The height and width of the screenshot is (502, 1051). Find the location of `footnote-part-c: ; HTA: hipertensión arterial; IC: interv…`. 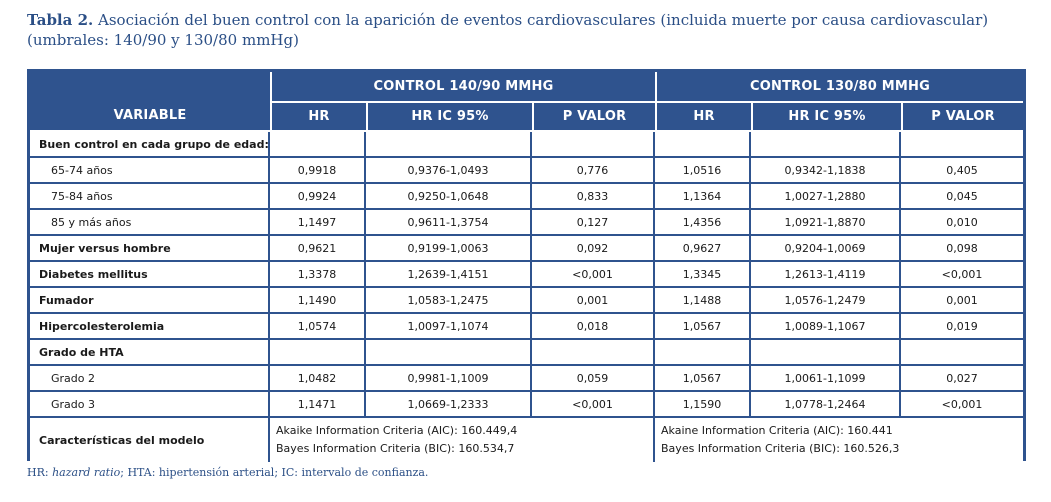

footnote-part-c: ; HTA: hipertensión arterial; IC: interv… is located at coordinates (274, 472).